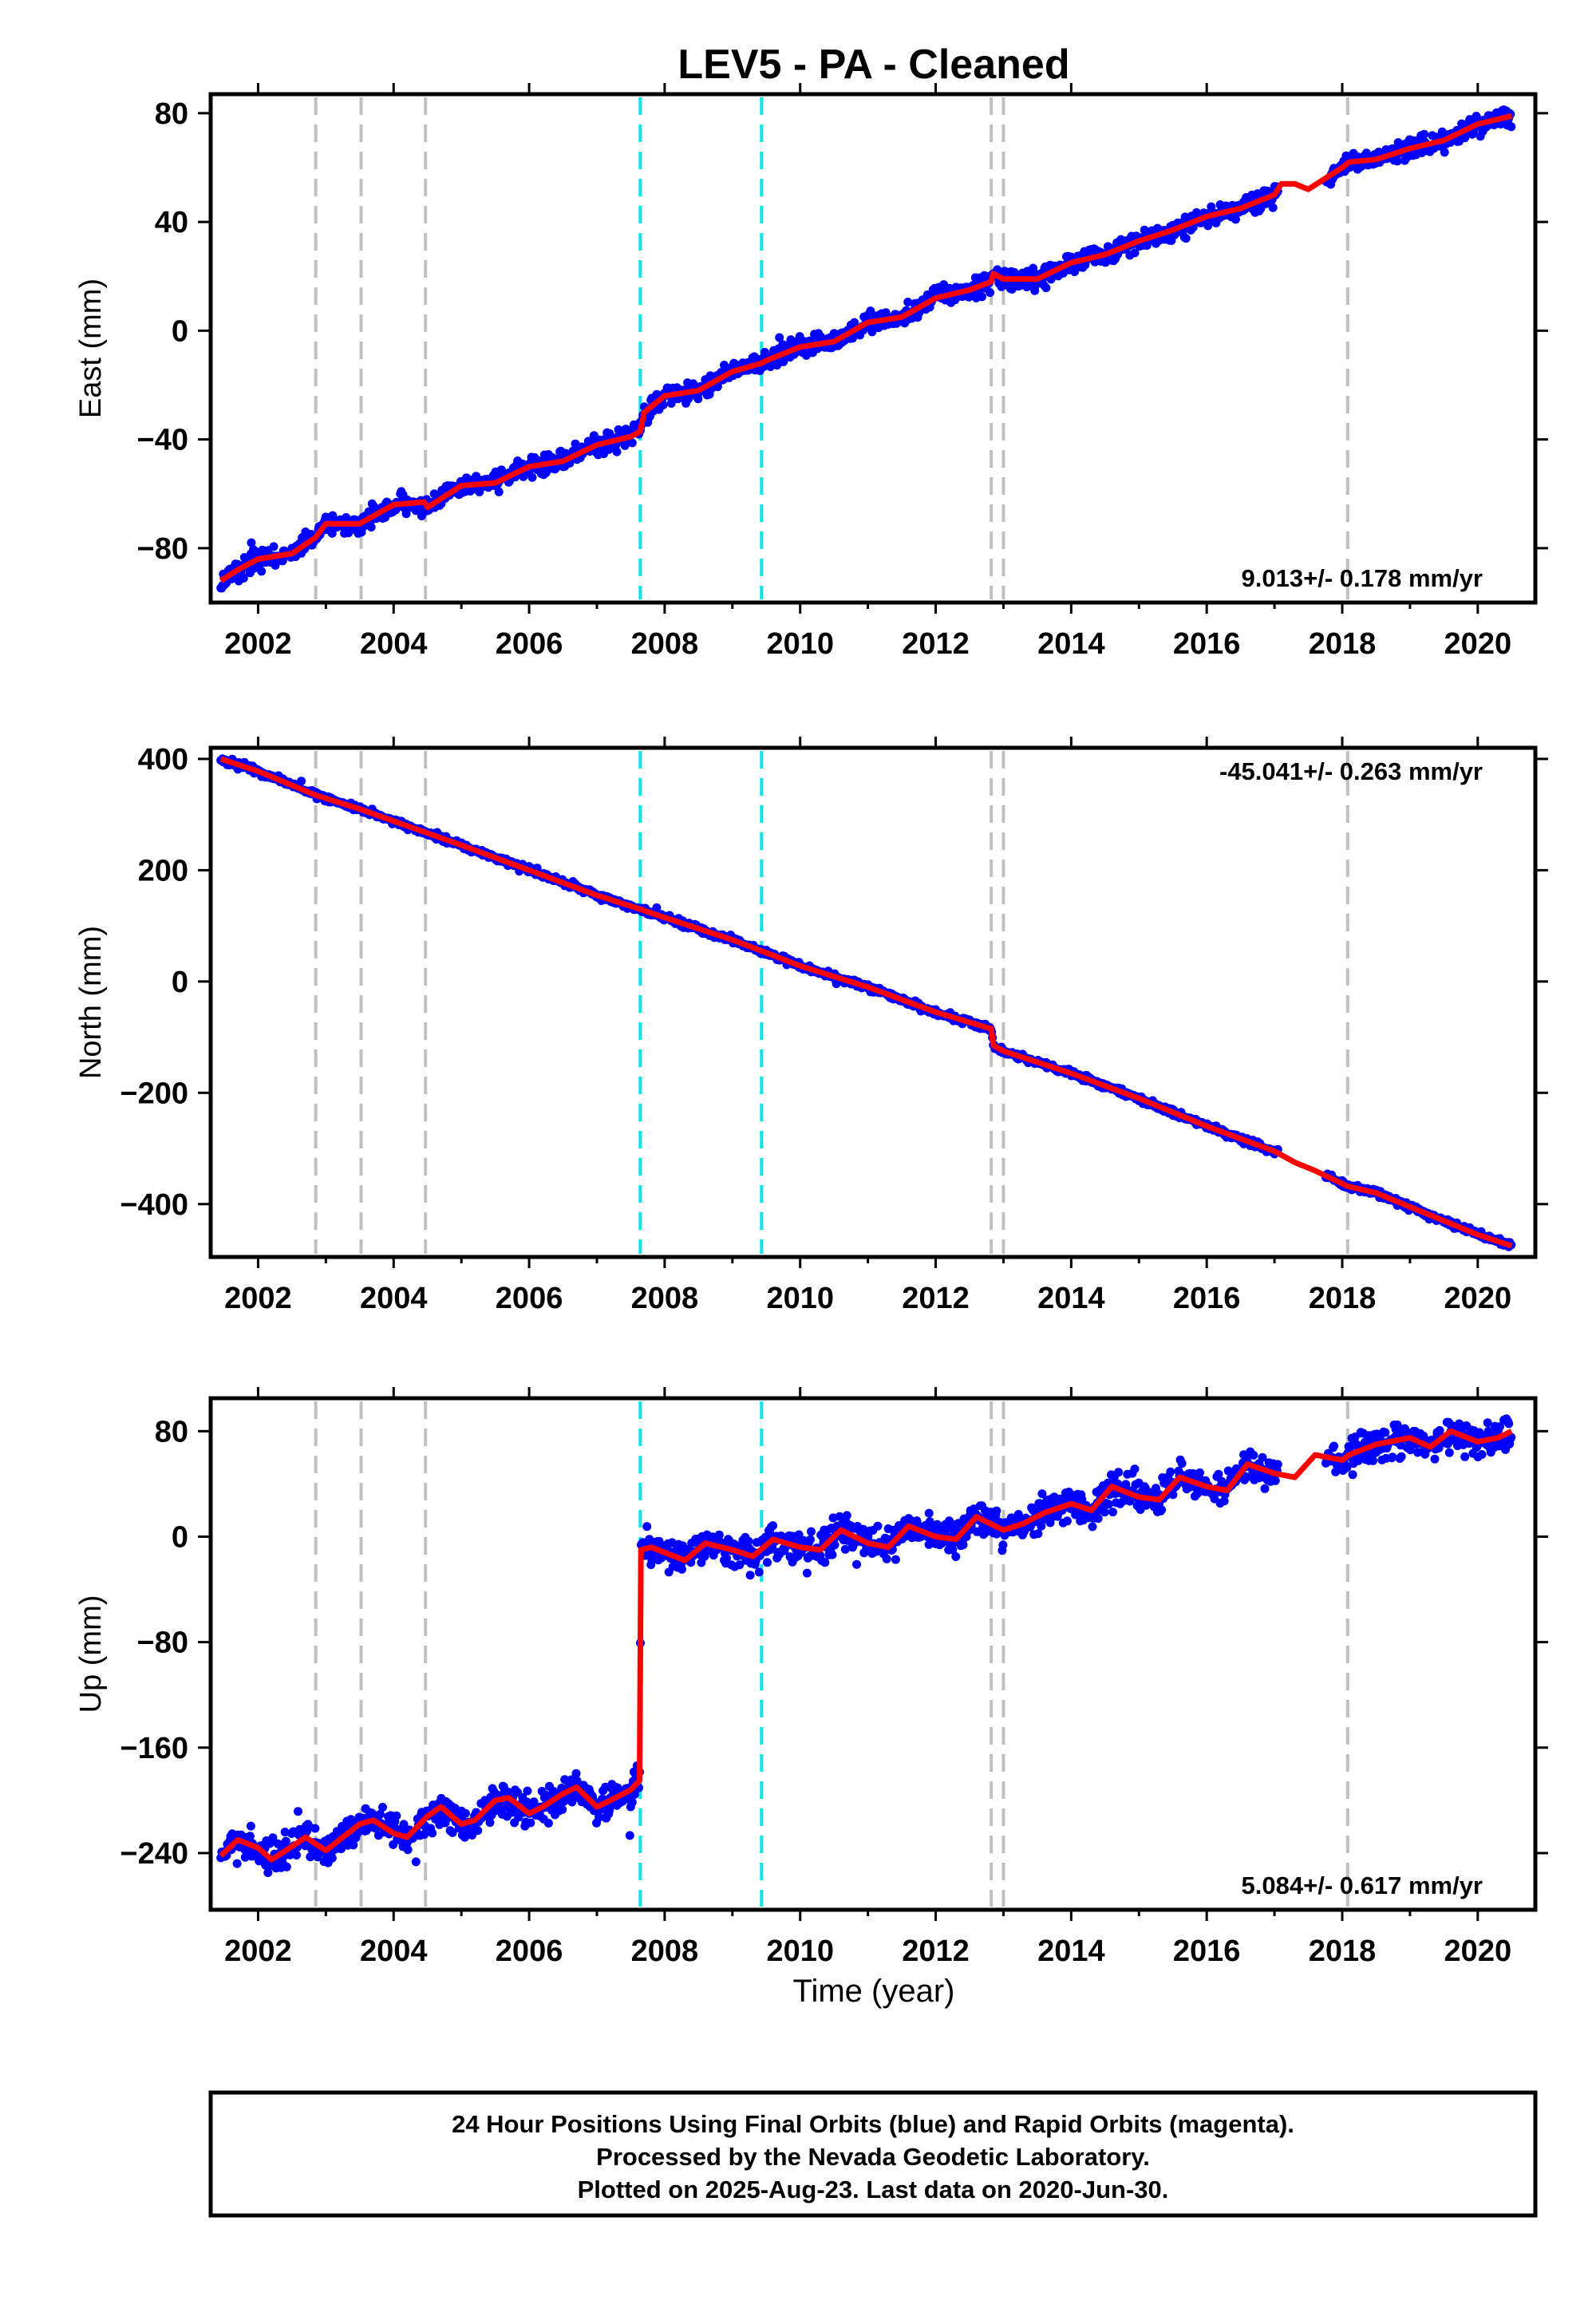 This screenshot has height=2316, width=1596. I want to click on x-tick-label: 2006, so click(529, 1952).